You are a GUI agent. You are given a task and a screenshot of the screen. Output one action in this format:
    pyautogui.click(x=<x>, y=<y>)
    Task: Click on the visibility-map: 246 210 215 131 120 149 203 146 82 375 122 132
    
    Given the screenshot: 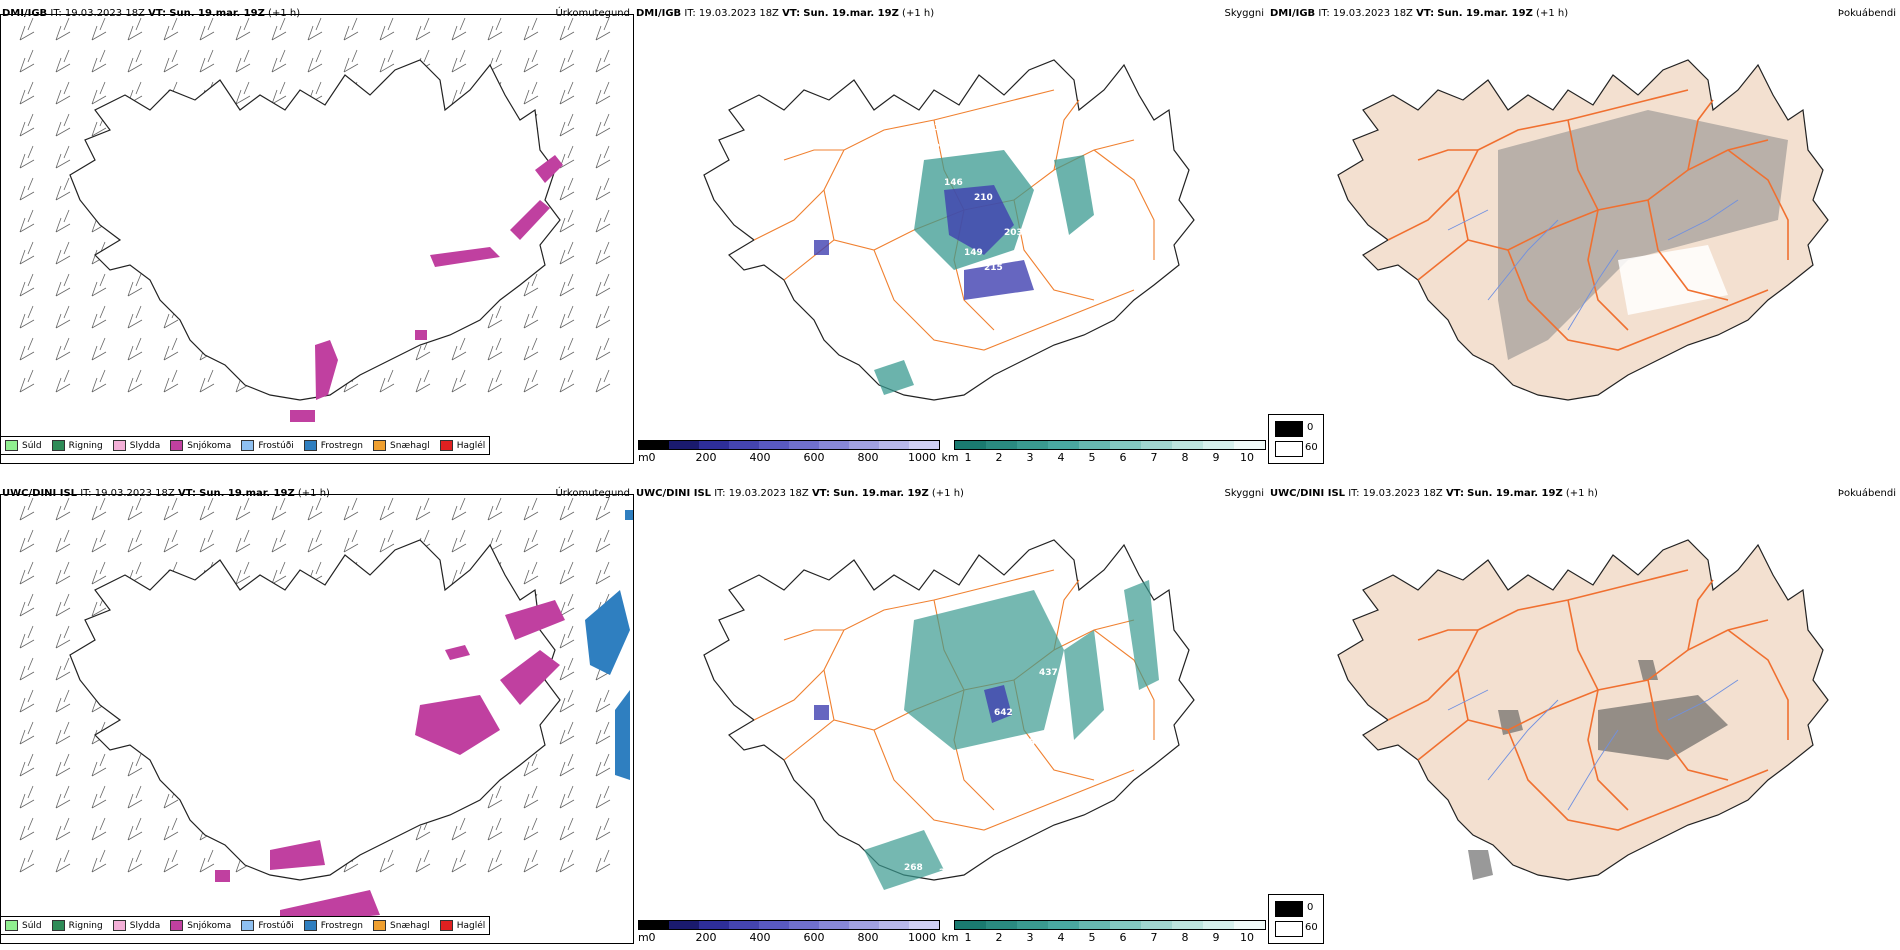 What is the action you would take?
    pyautogui.click(x=949, y=230)
    